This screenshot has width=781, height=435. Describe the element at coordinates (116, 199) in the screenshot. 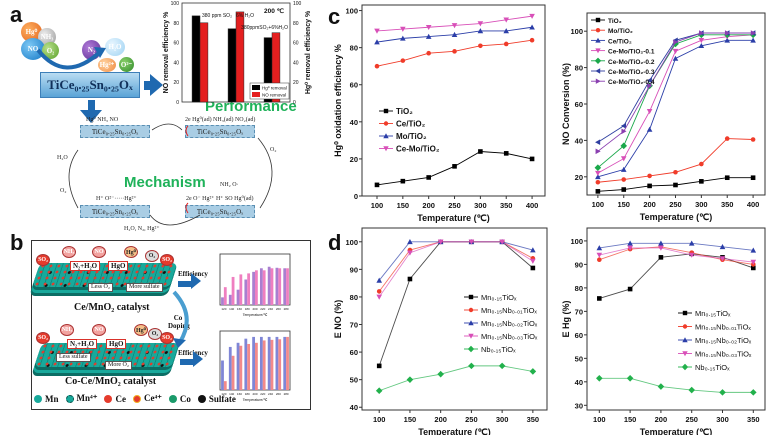

I see `species-bottom-left: H⁺ O²⁻·····Hg²⁺` at that location.